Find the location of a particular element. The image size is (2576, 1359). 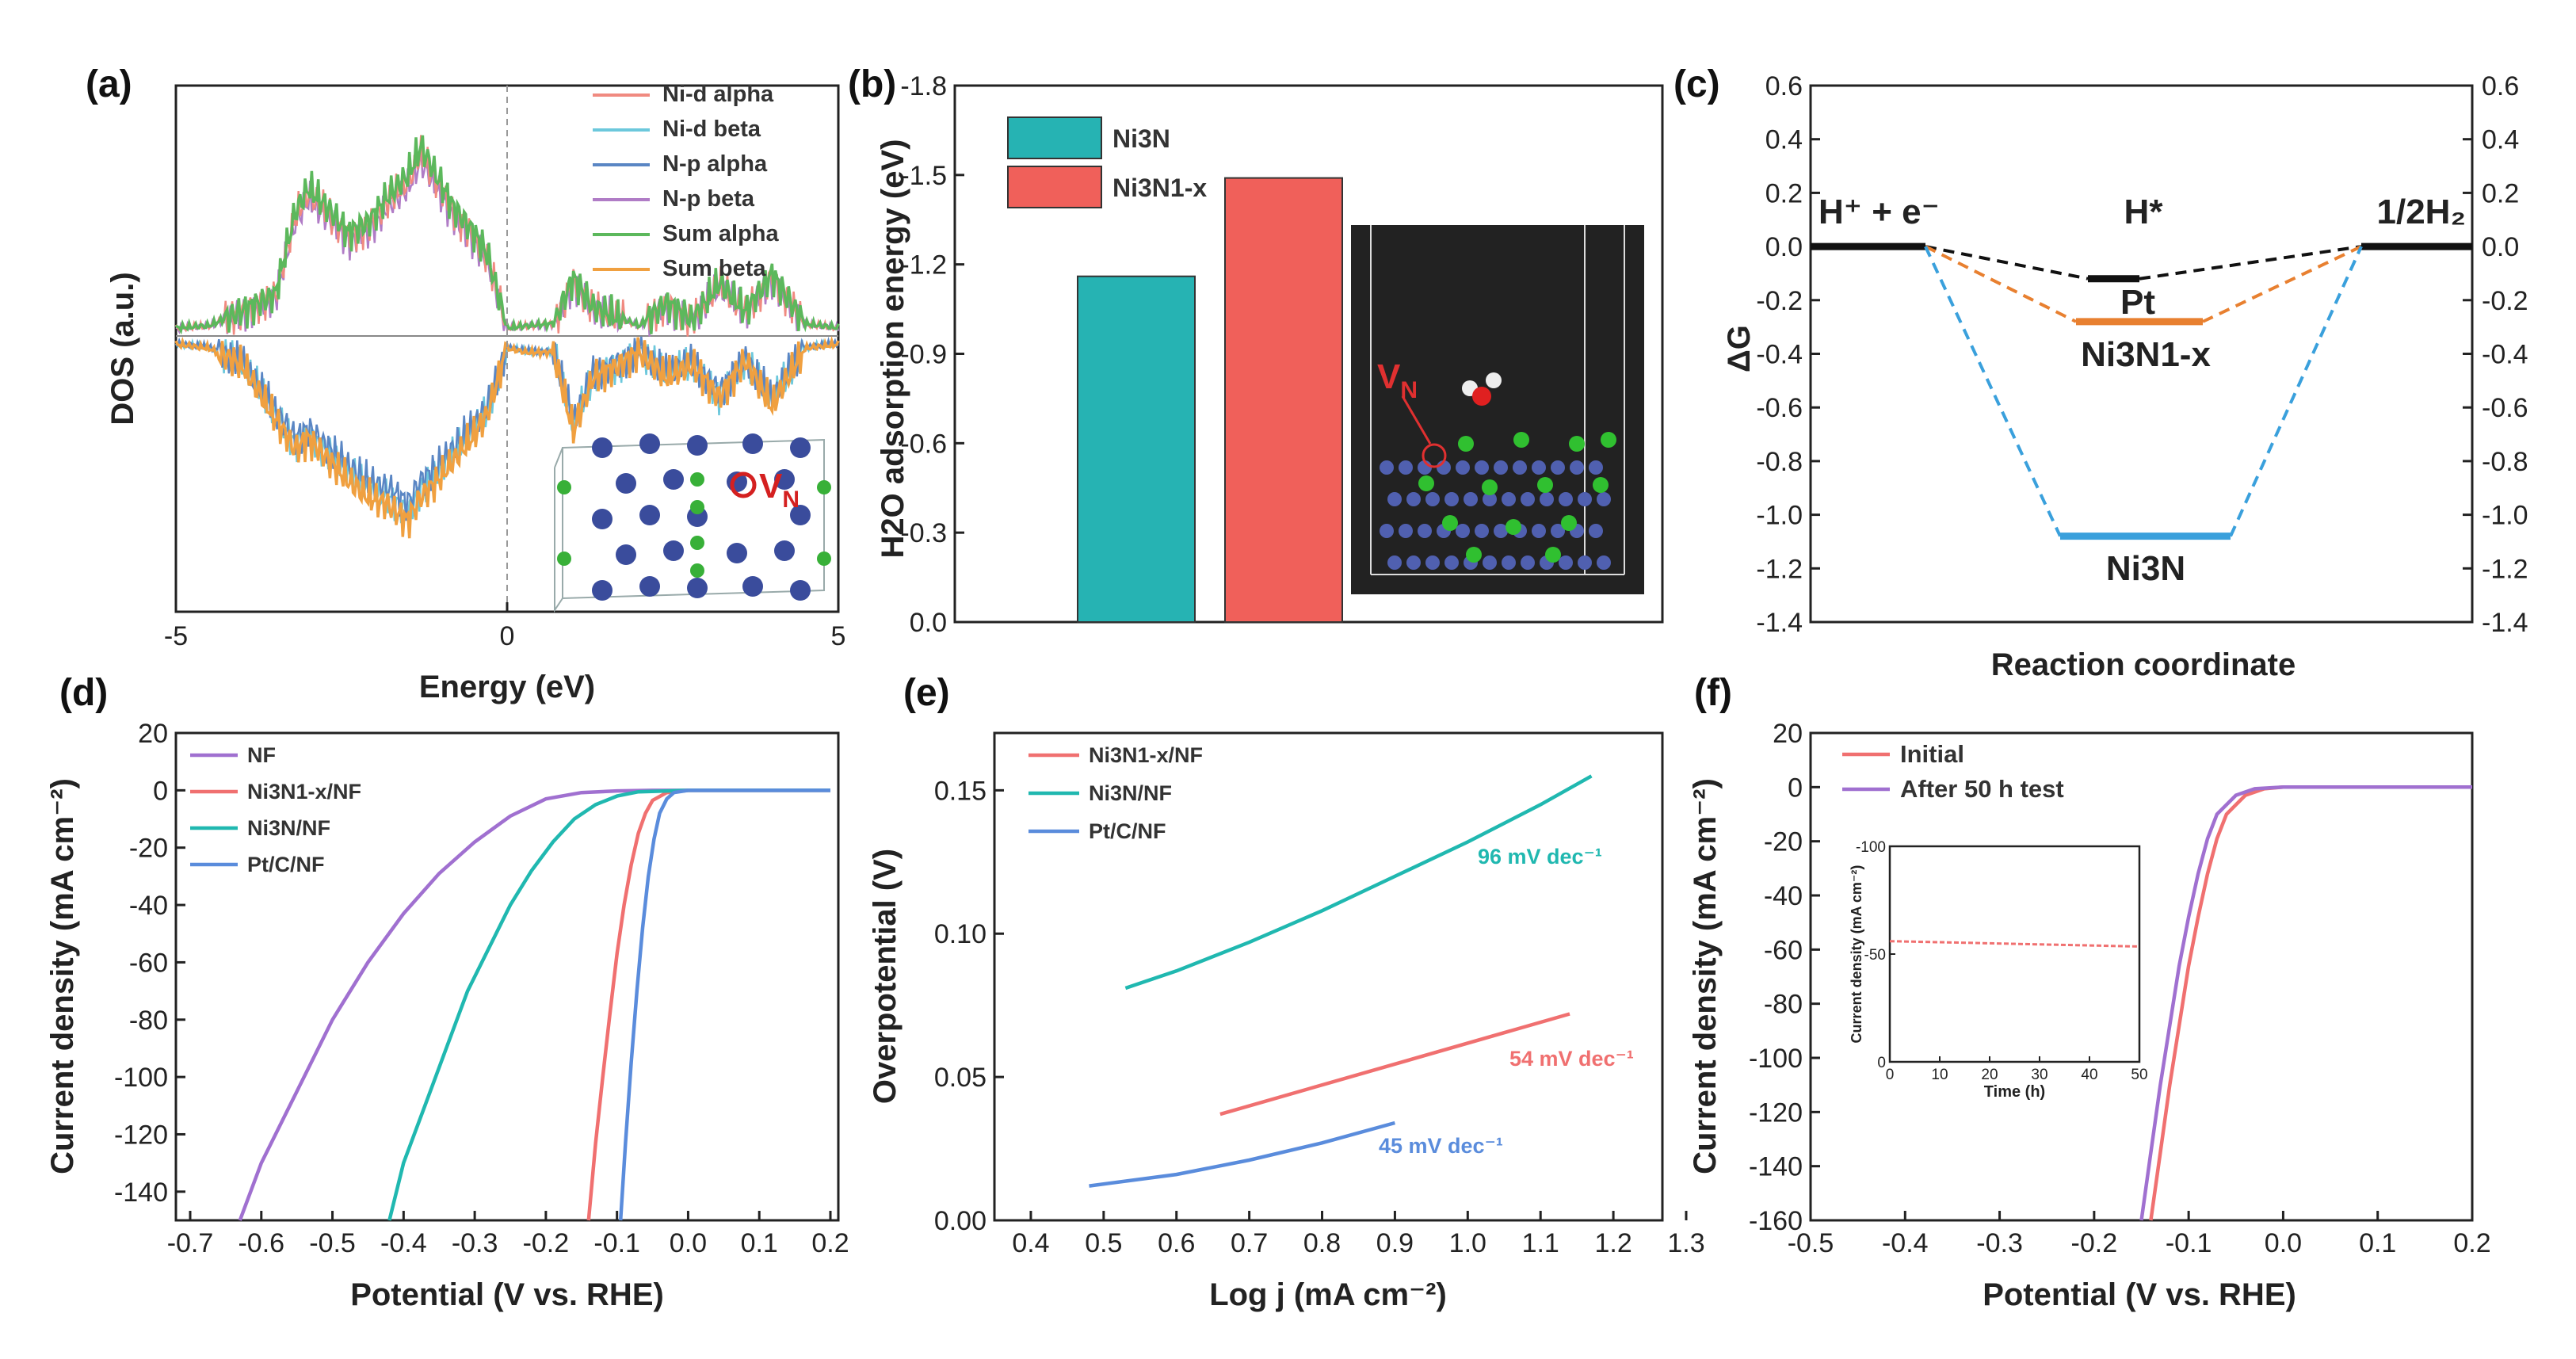

panel-f-y-tick-label: -100 is located at coordinates (1776, 1059).